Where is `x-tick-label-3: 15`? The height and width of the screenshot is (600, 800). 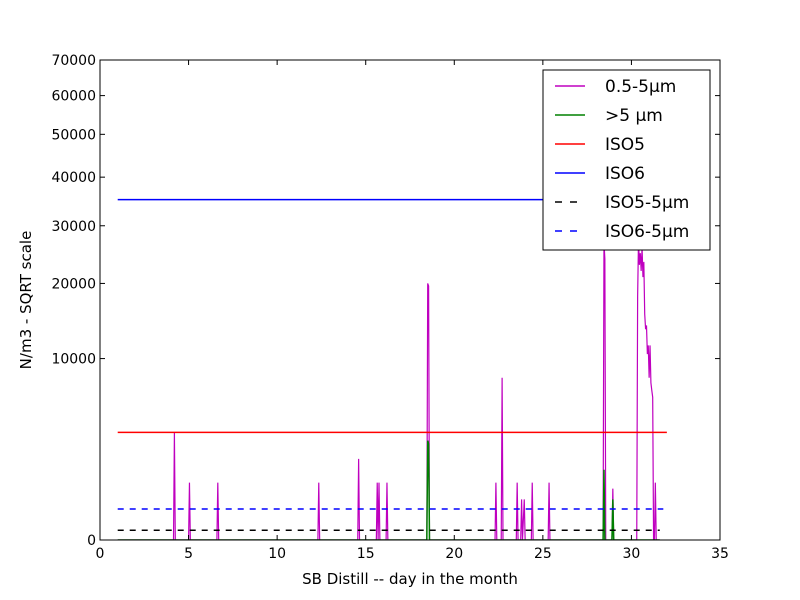 x-tick-label-3: 15 is located at coordinates (366, 554).